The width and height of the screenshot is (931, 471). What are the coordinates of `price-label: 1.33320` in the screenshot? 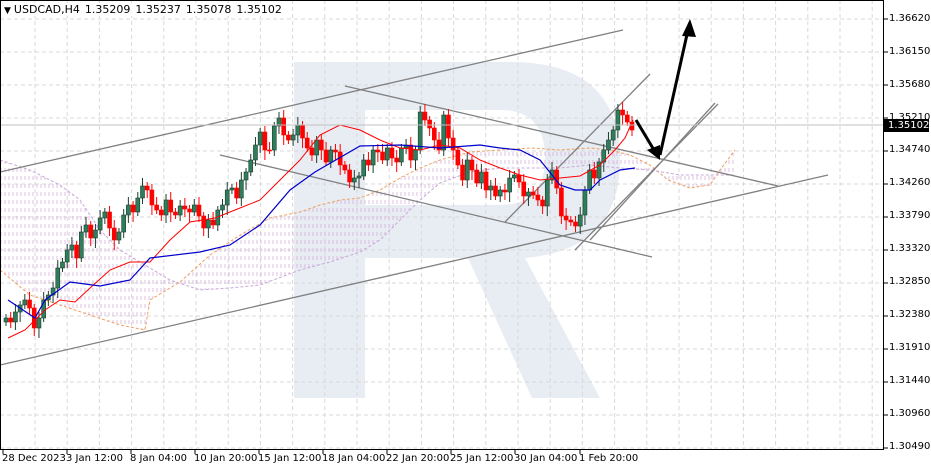 It's located at (910, 248).